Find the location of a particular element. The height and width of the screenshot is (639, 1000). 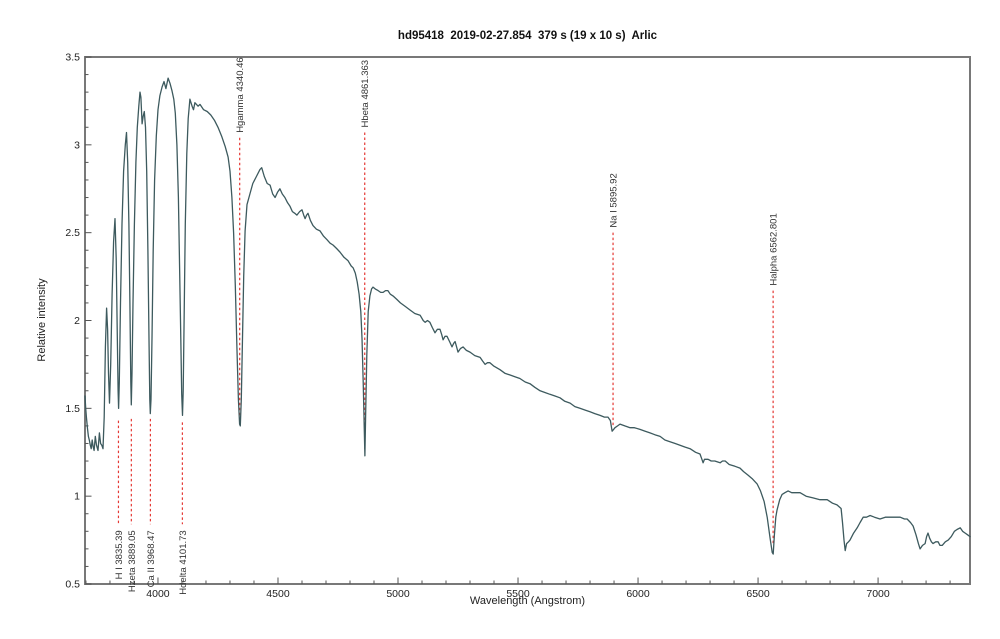

y-tick-label: 0.5 is located at coordinates (72, 585).